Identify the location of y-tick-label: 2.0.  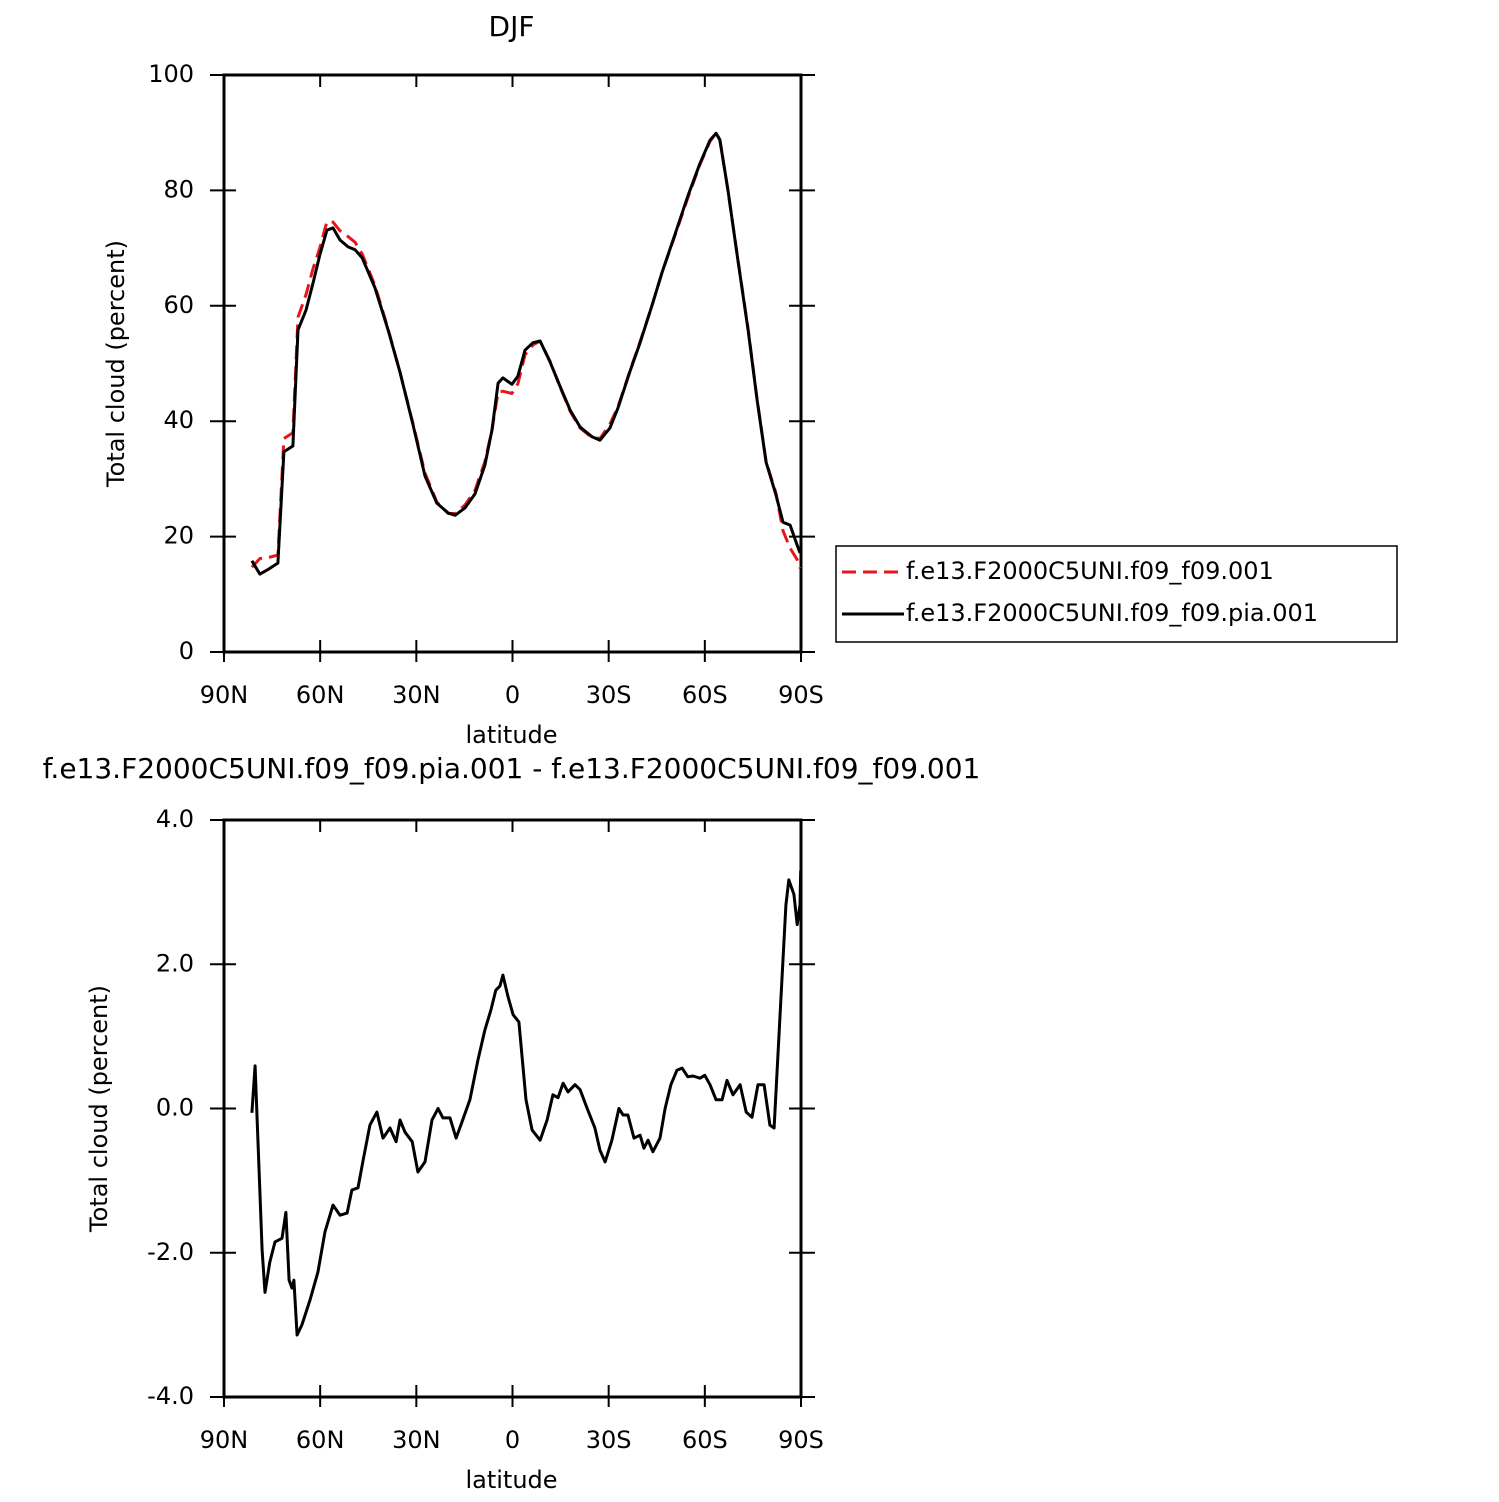
(175, 963).